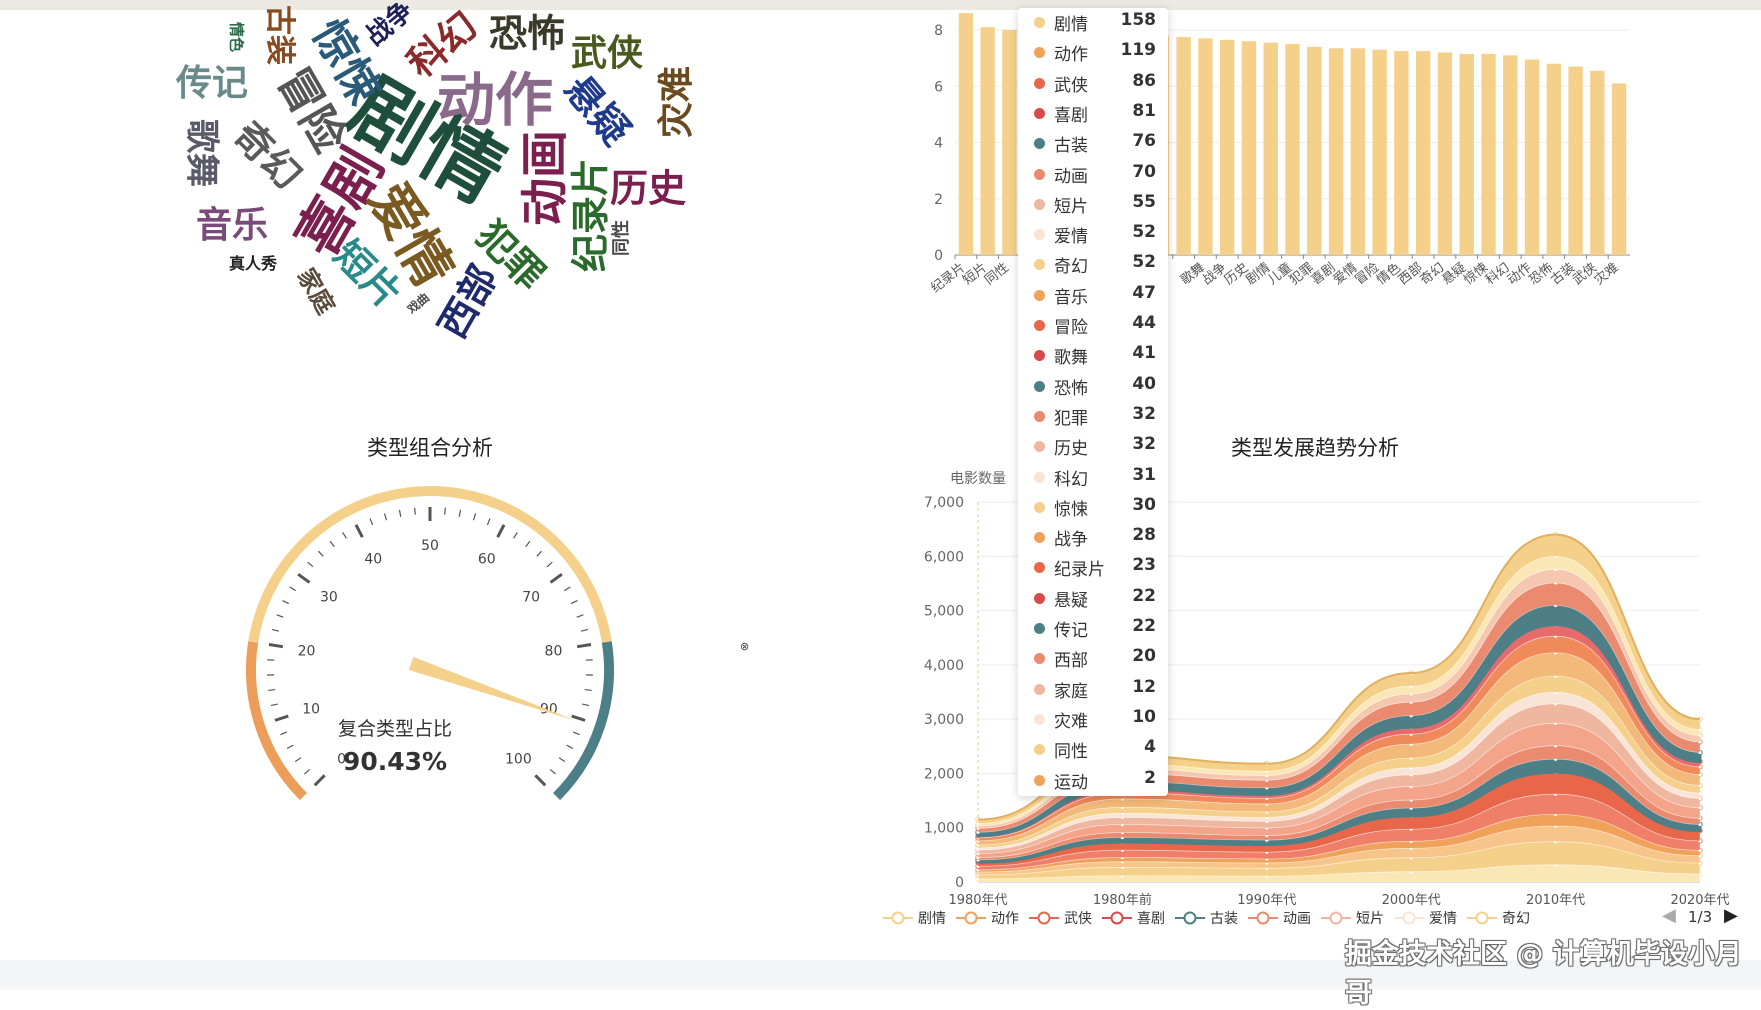 The image size is (1761, 1010). Describe the element at coordinates (1297, 918) in the screenshot. I see `legend-label: 动画` at that location.